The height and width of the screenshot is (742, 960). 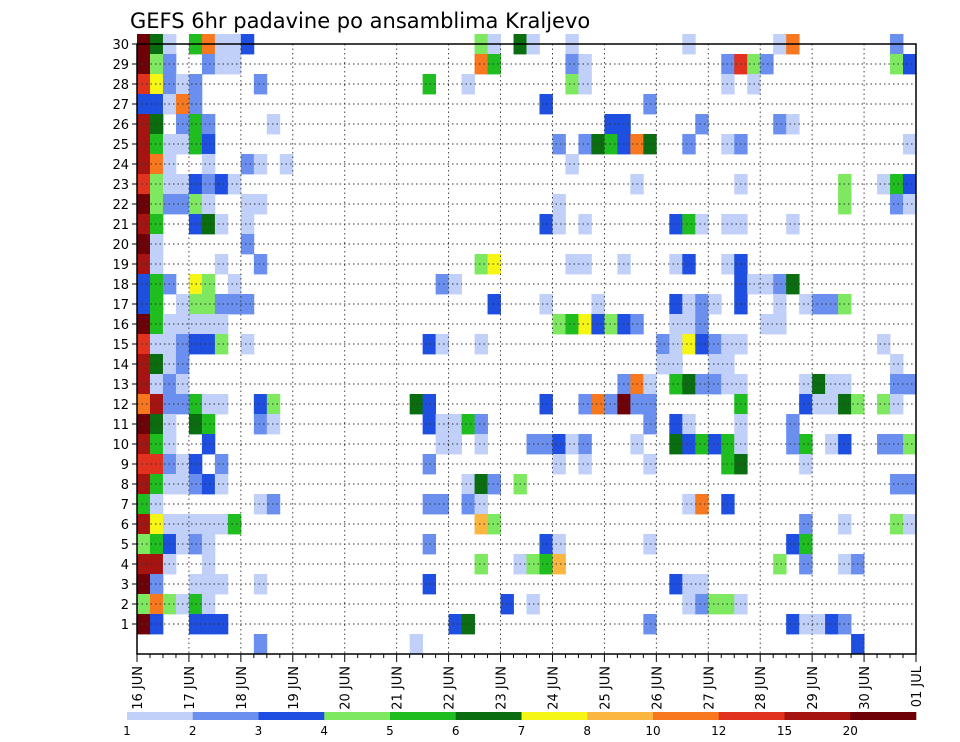 What do you see at coordinates (761, 688) in the screenshot?
I see `x-tick-label: 28 JUN` at bounding box center [761, 688].